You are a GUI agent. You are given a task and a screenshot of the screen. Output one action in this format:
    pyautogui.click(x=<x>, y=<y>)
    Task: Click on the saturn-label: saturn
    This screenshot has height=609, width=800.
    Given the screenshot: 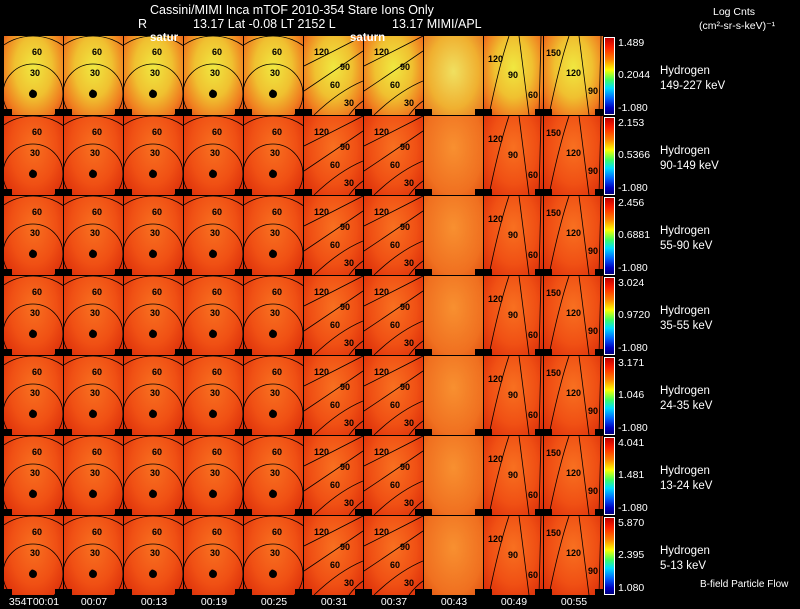 What is the action you would take?
    pyautogui.click(x=368, y=38)
    